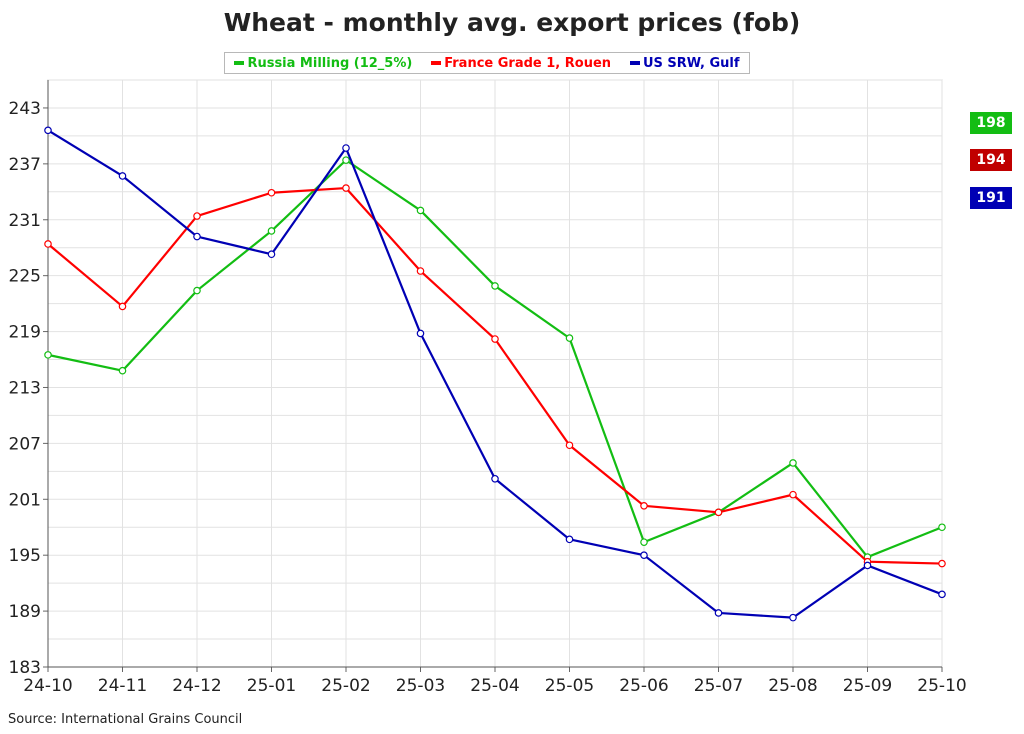 Image resolution: width=1024 pixels, height=734 pixels. Describe the element at coordinates (330, 63) in the screenshot. I see `legend-label-russia: Russia Milling (12_5%)` at that location.